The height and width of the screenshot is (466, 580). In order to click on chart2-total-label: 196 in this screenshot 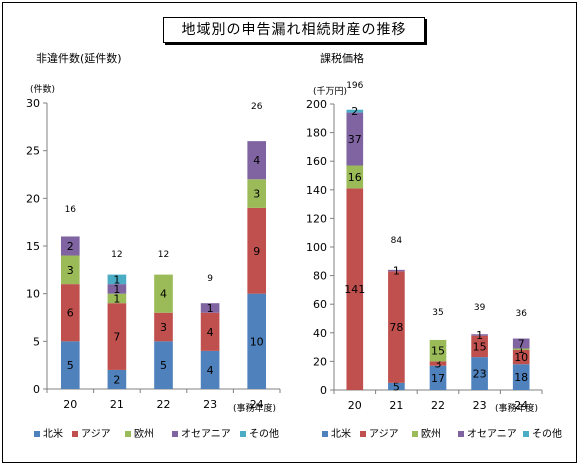, I will do `click(354, 86)`.